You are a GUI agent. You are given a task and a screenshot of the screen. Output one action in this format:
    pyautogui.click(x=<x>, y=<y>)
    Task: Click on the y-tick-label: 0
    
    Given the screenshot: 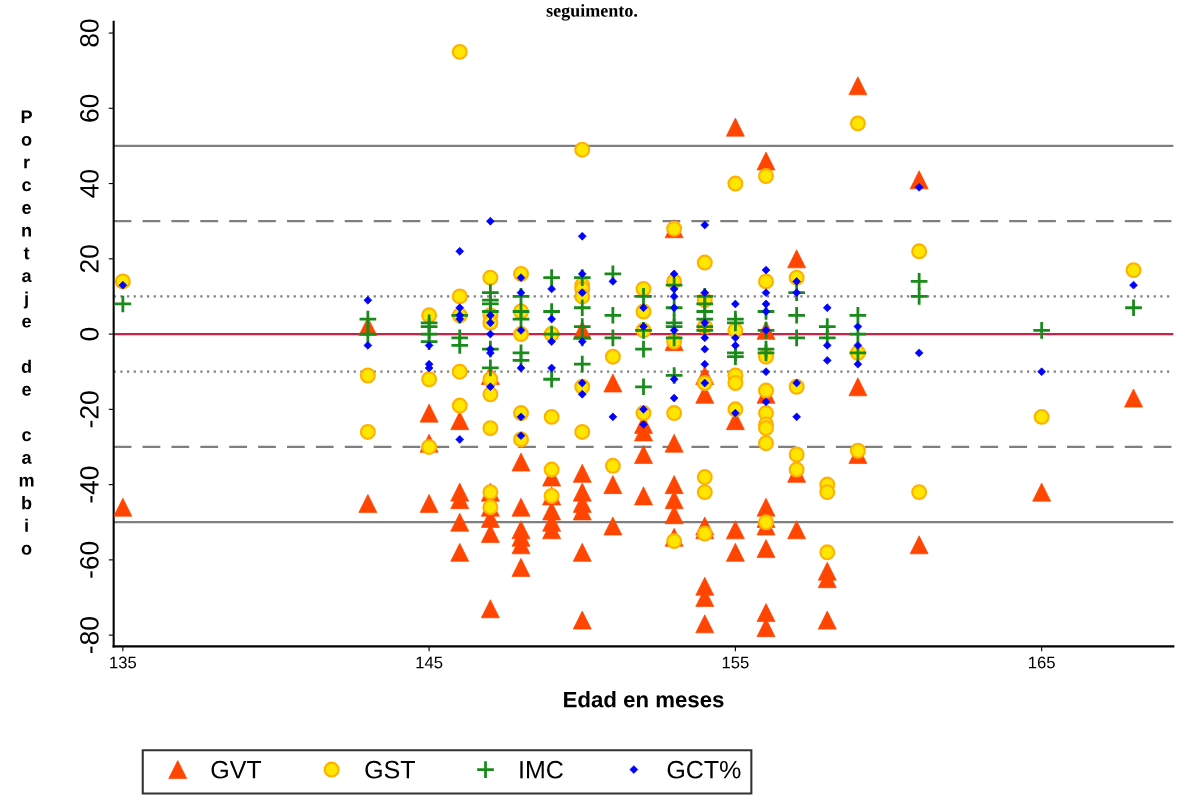 What is the action you would take?
    pyautogui.click(x=89, y=334)
    